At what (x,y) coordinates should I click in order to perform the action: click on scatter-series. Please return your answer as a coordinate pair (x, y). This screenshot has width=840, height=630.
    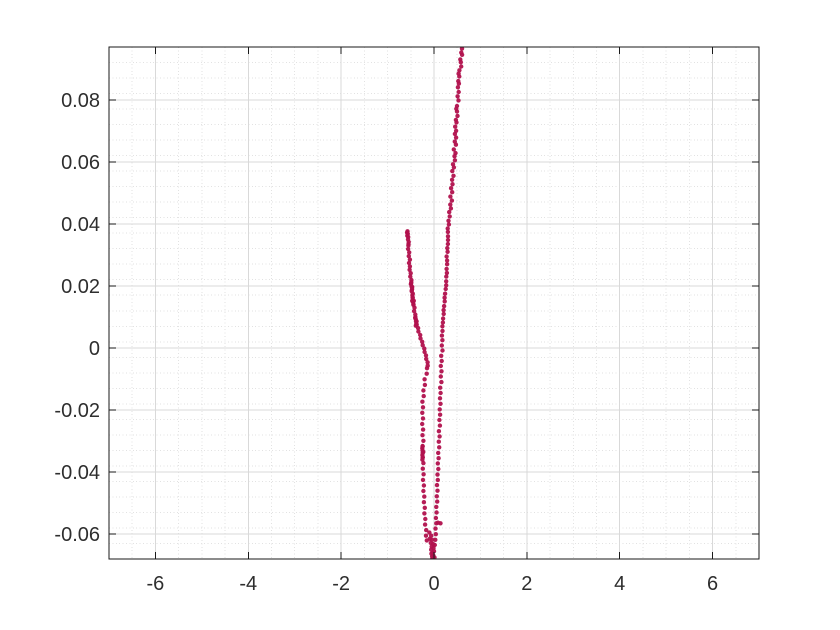
    Looking at the image, I should click on (434, 303).